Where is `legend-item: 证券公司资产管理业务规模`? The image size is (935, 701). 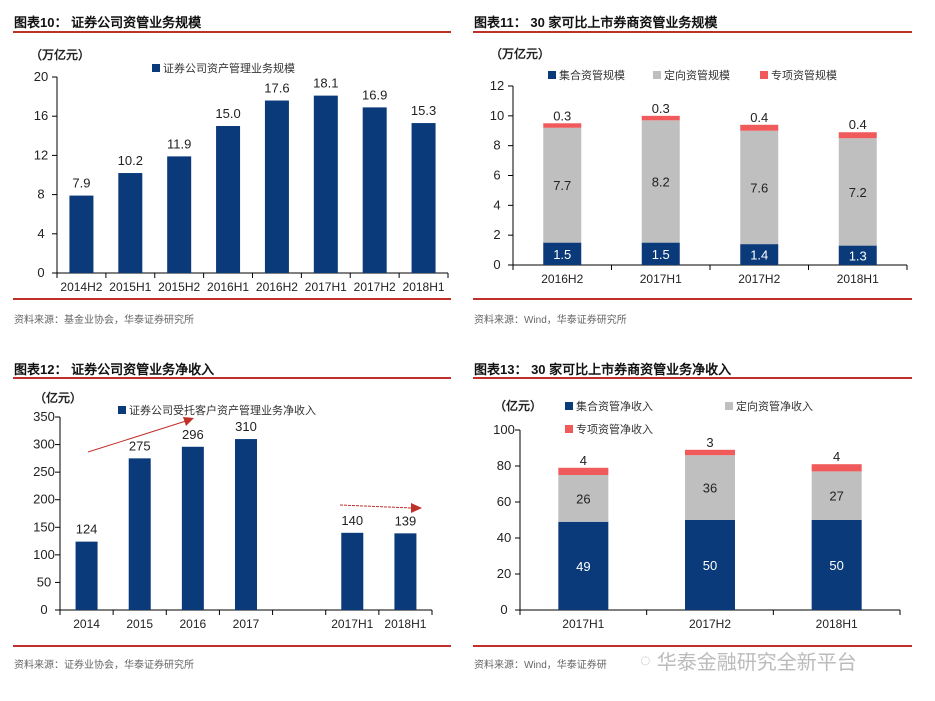 legend-item: 证券公司资产管理业务规模 is located at coordinates (223, 68).